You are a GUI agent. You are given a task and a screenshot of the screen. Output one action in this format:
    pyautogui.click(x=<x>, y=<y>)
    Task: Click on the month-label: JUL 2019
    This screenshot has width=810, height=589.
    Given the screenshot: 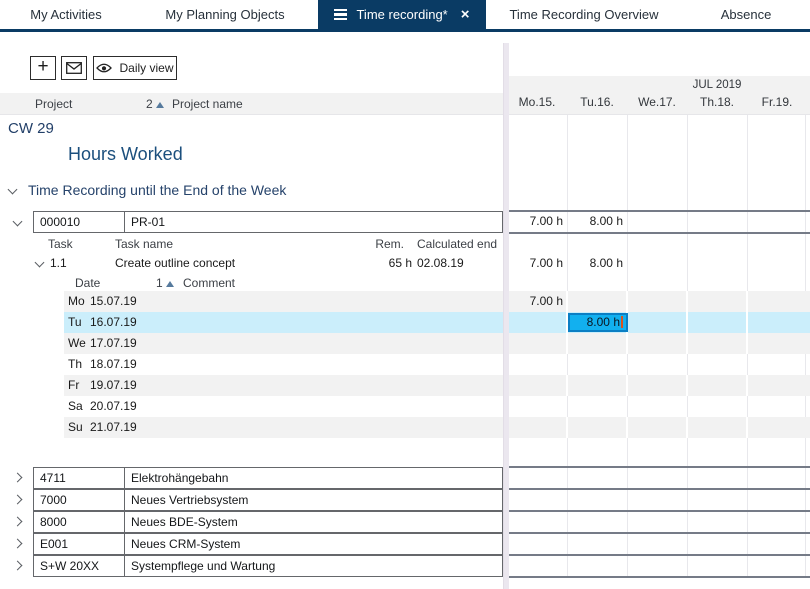 What is the action you would take?
    pyautogui.click(x=717, y=85)
    